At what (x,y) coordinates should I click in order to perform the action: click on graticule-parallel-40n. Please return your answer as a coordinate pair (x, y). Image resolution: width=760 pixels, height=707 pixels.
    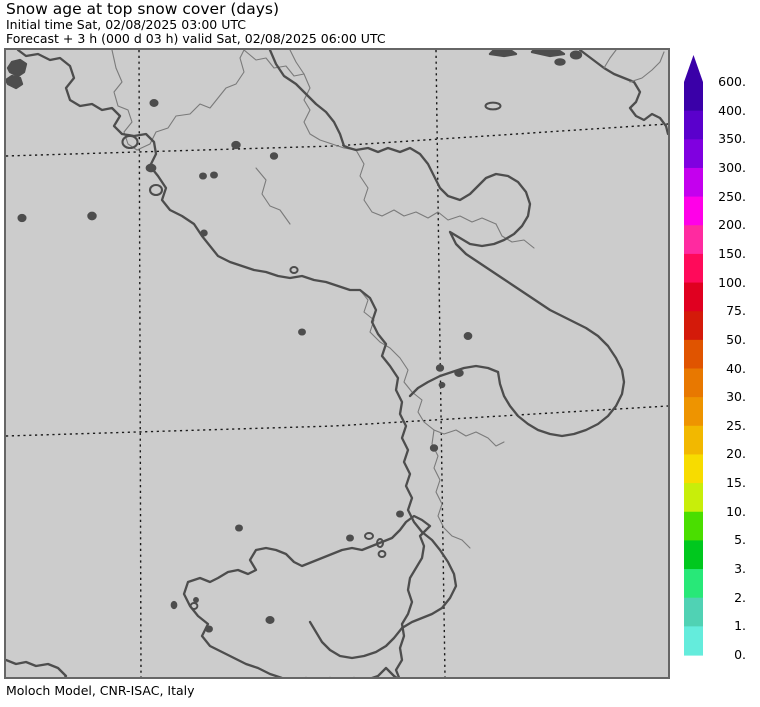
    Looking at the image, I should click on (337, 421).